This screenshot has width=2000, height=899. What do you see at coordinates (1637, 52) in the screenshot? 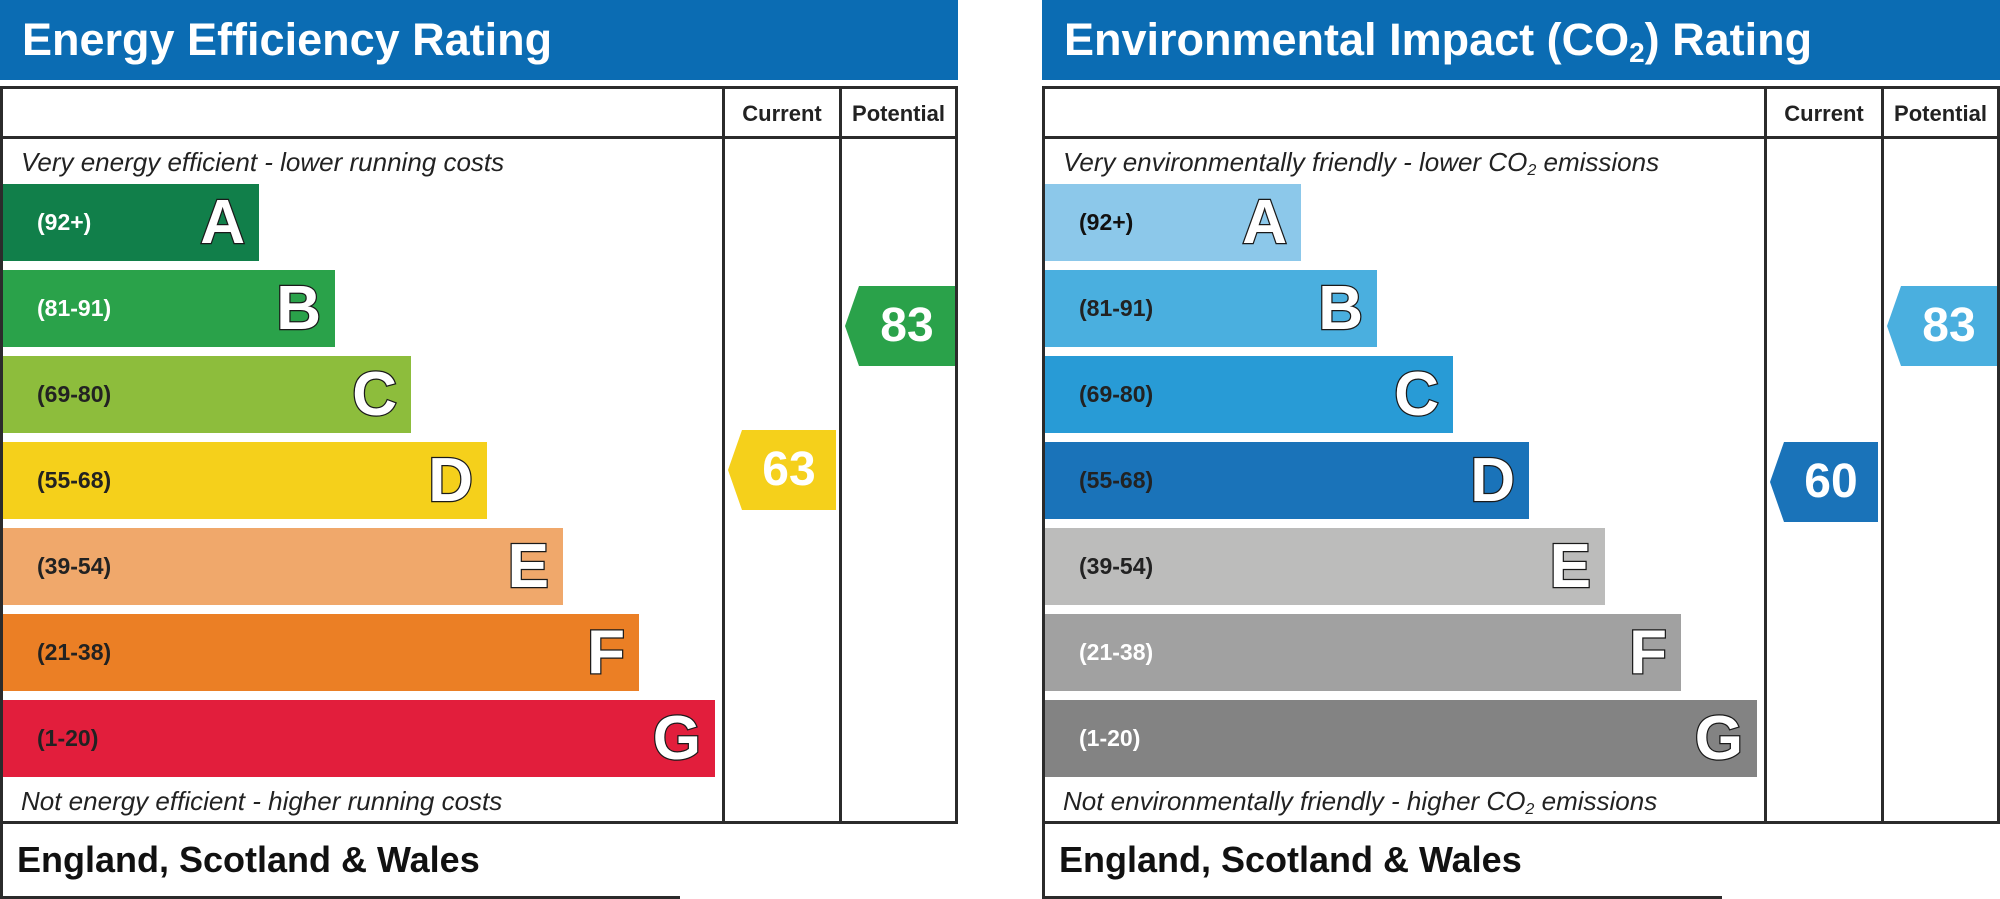
I see `title-subscript: 2` at bounding box center [1637, 52].